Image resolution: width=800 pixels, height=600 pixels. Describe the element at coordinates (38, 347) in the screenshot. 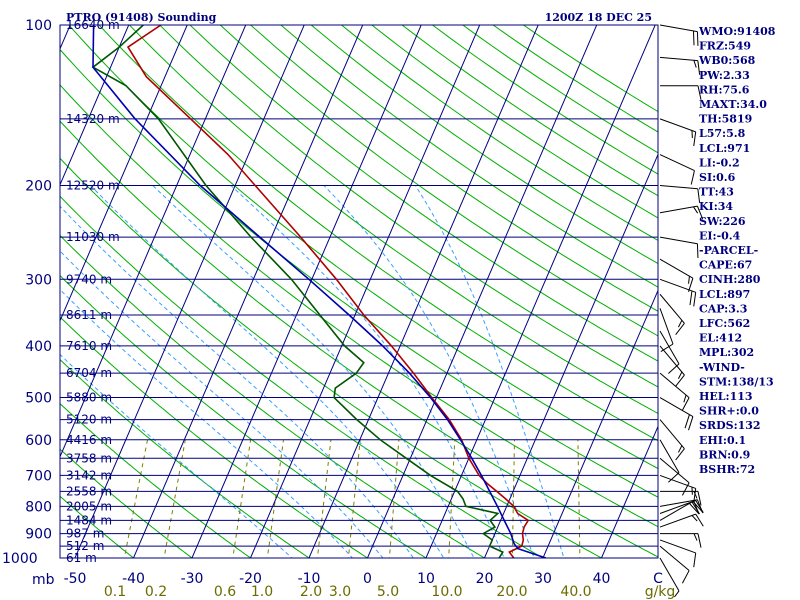

I see `pressure-tick-label: 400` at that location.